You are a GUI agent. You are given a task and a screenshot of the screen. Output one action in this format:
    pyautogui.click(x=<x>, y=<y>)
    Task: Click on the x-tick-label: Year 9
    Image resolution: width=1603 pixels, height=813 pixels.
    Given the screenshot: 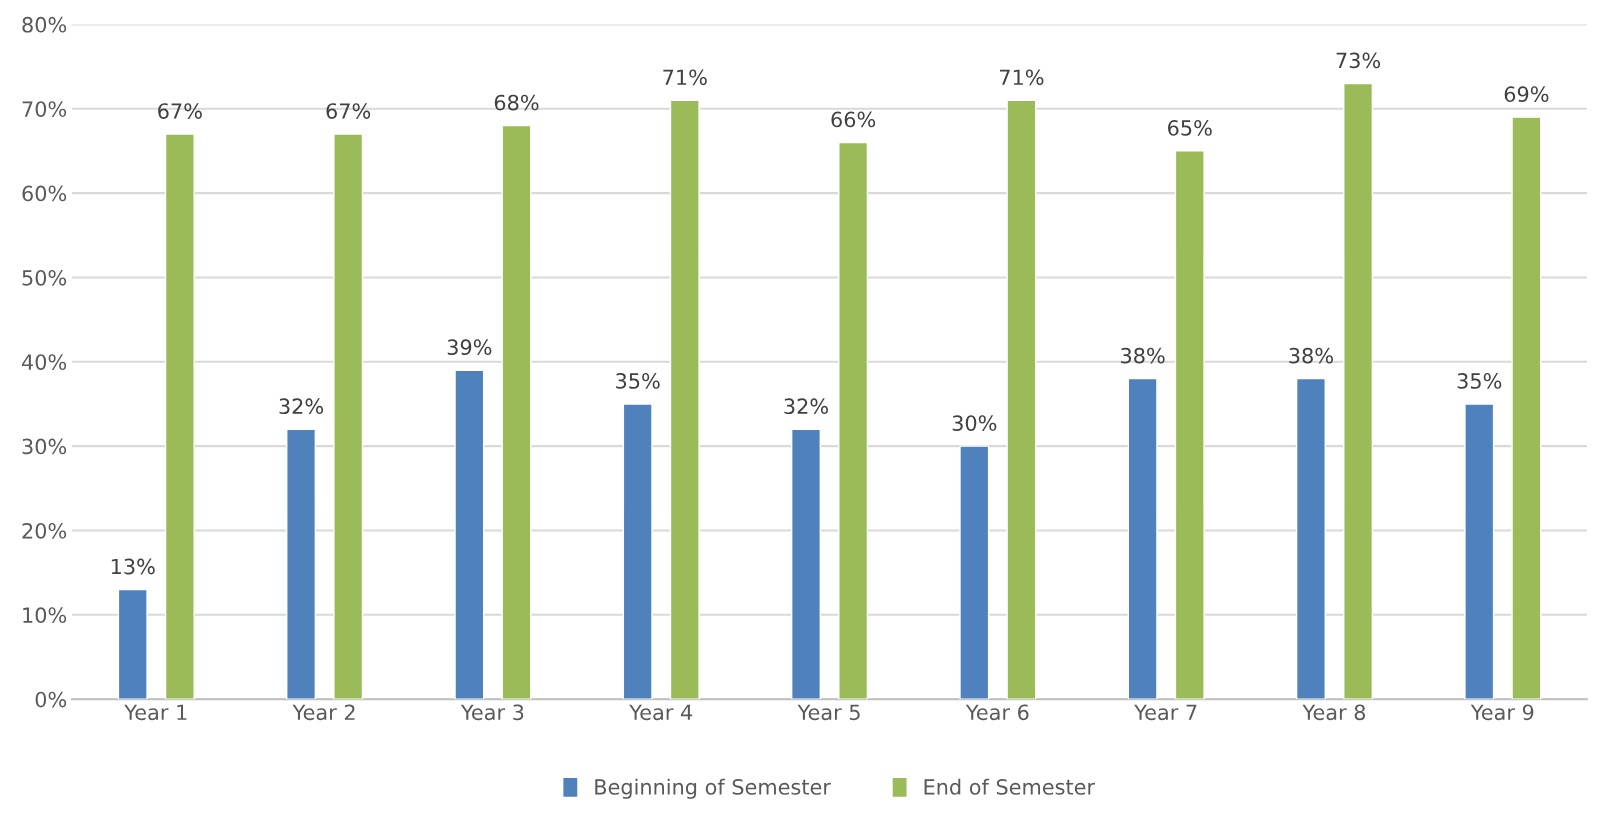 What is the action you would take?
    pyautogui.click(x=1502, y=712)
    